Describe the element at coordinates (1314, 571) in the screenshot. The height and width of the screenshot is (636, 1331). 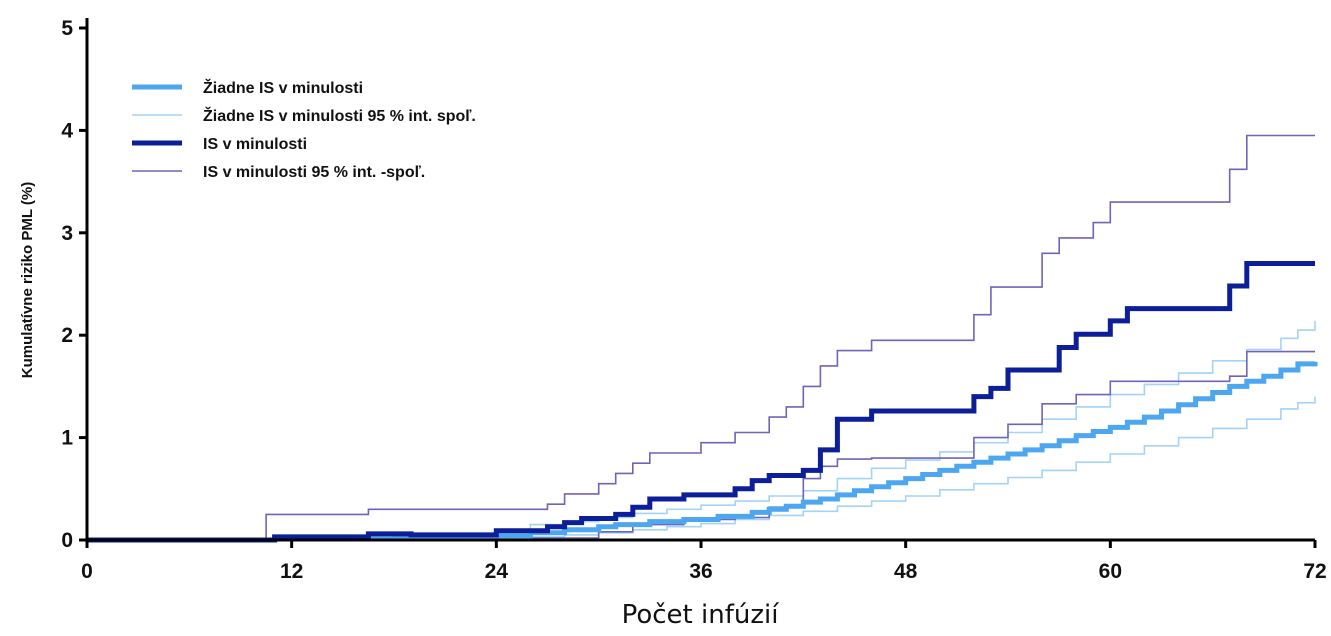
I see `x-tick-label: 72` at that location.